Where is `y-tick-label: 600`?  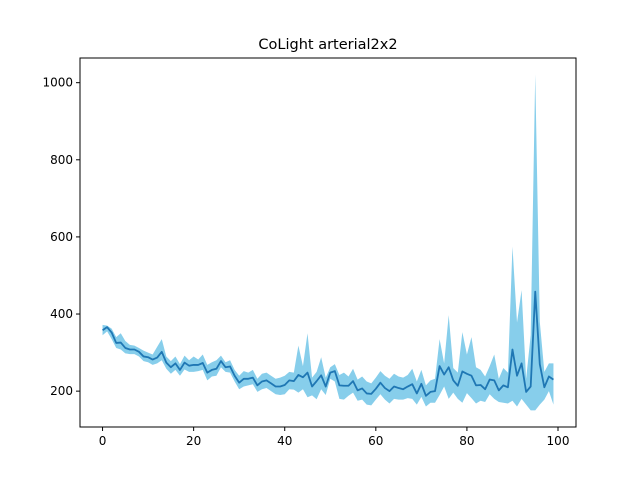
y-tick-label: 600 is located at coordinates (61, 237).